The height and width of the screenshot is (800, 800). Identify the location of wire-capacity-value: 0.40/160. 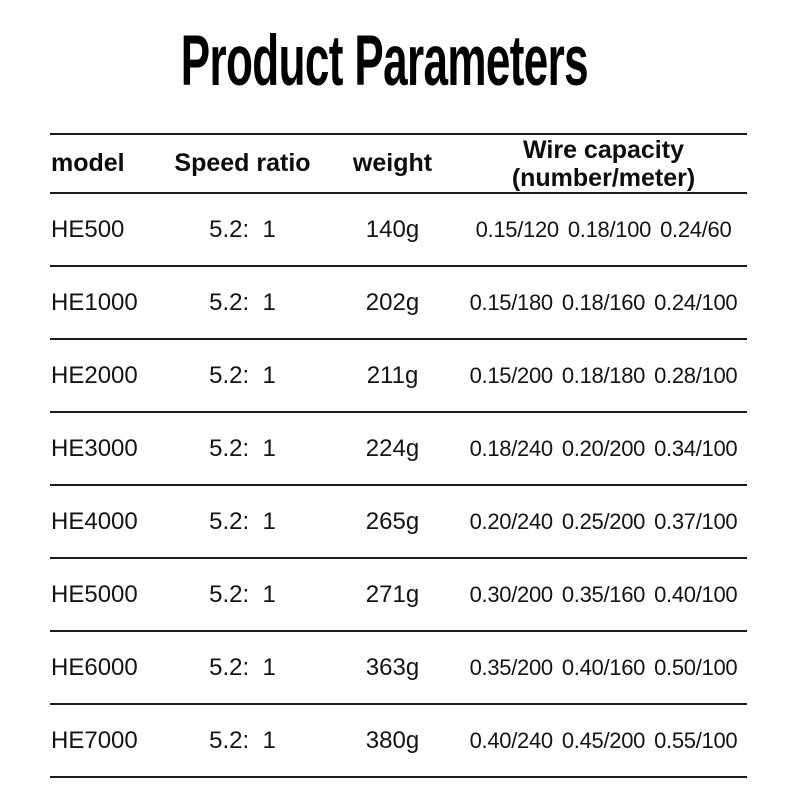
(603, 667).